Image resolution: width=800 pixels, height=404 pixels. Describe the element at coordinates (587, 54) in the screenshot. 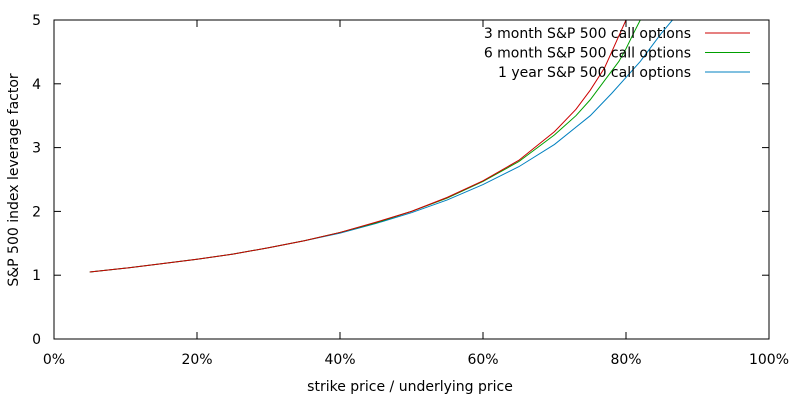

I see `legend-label: 6 month S&P 500 call options` at that location.